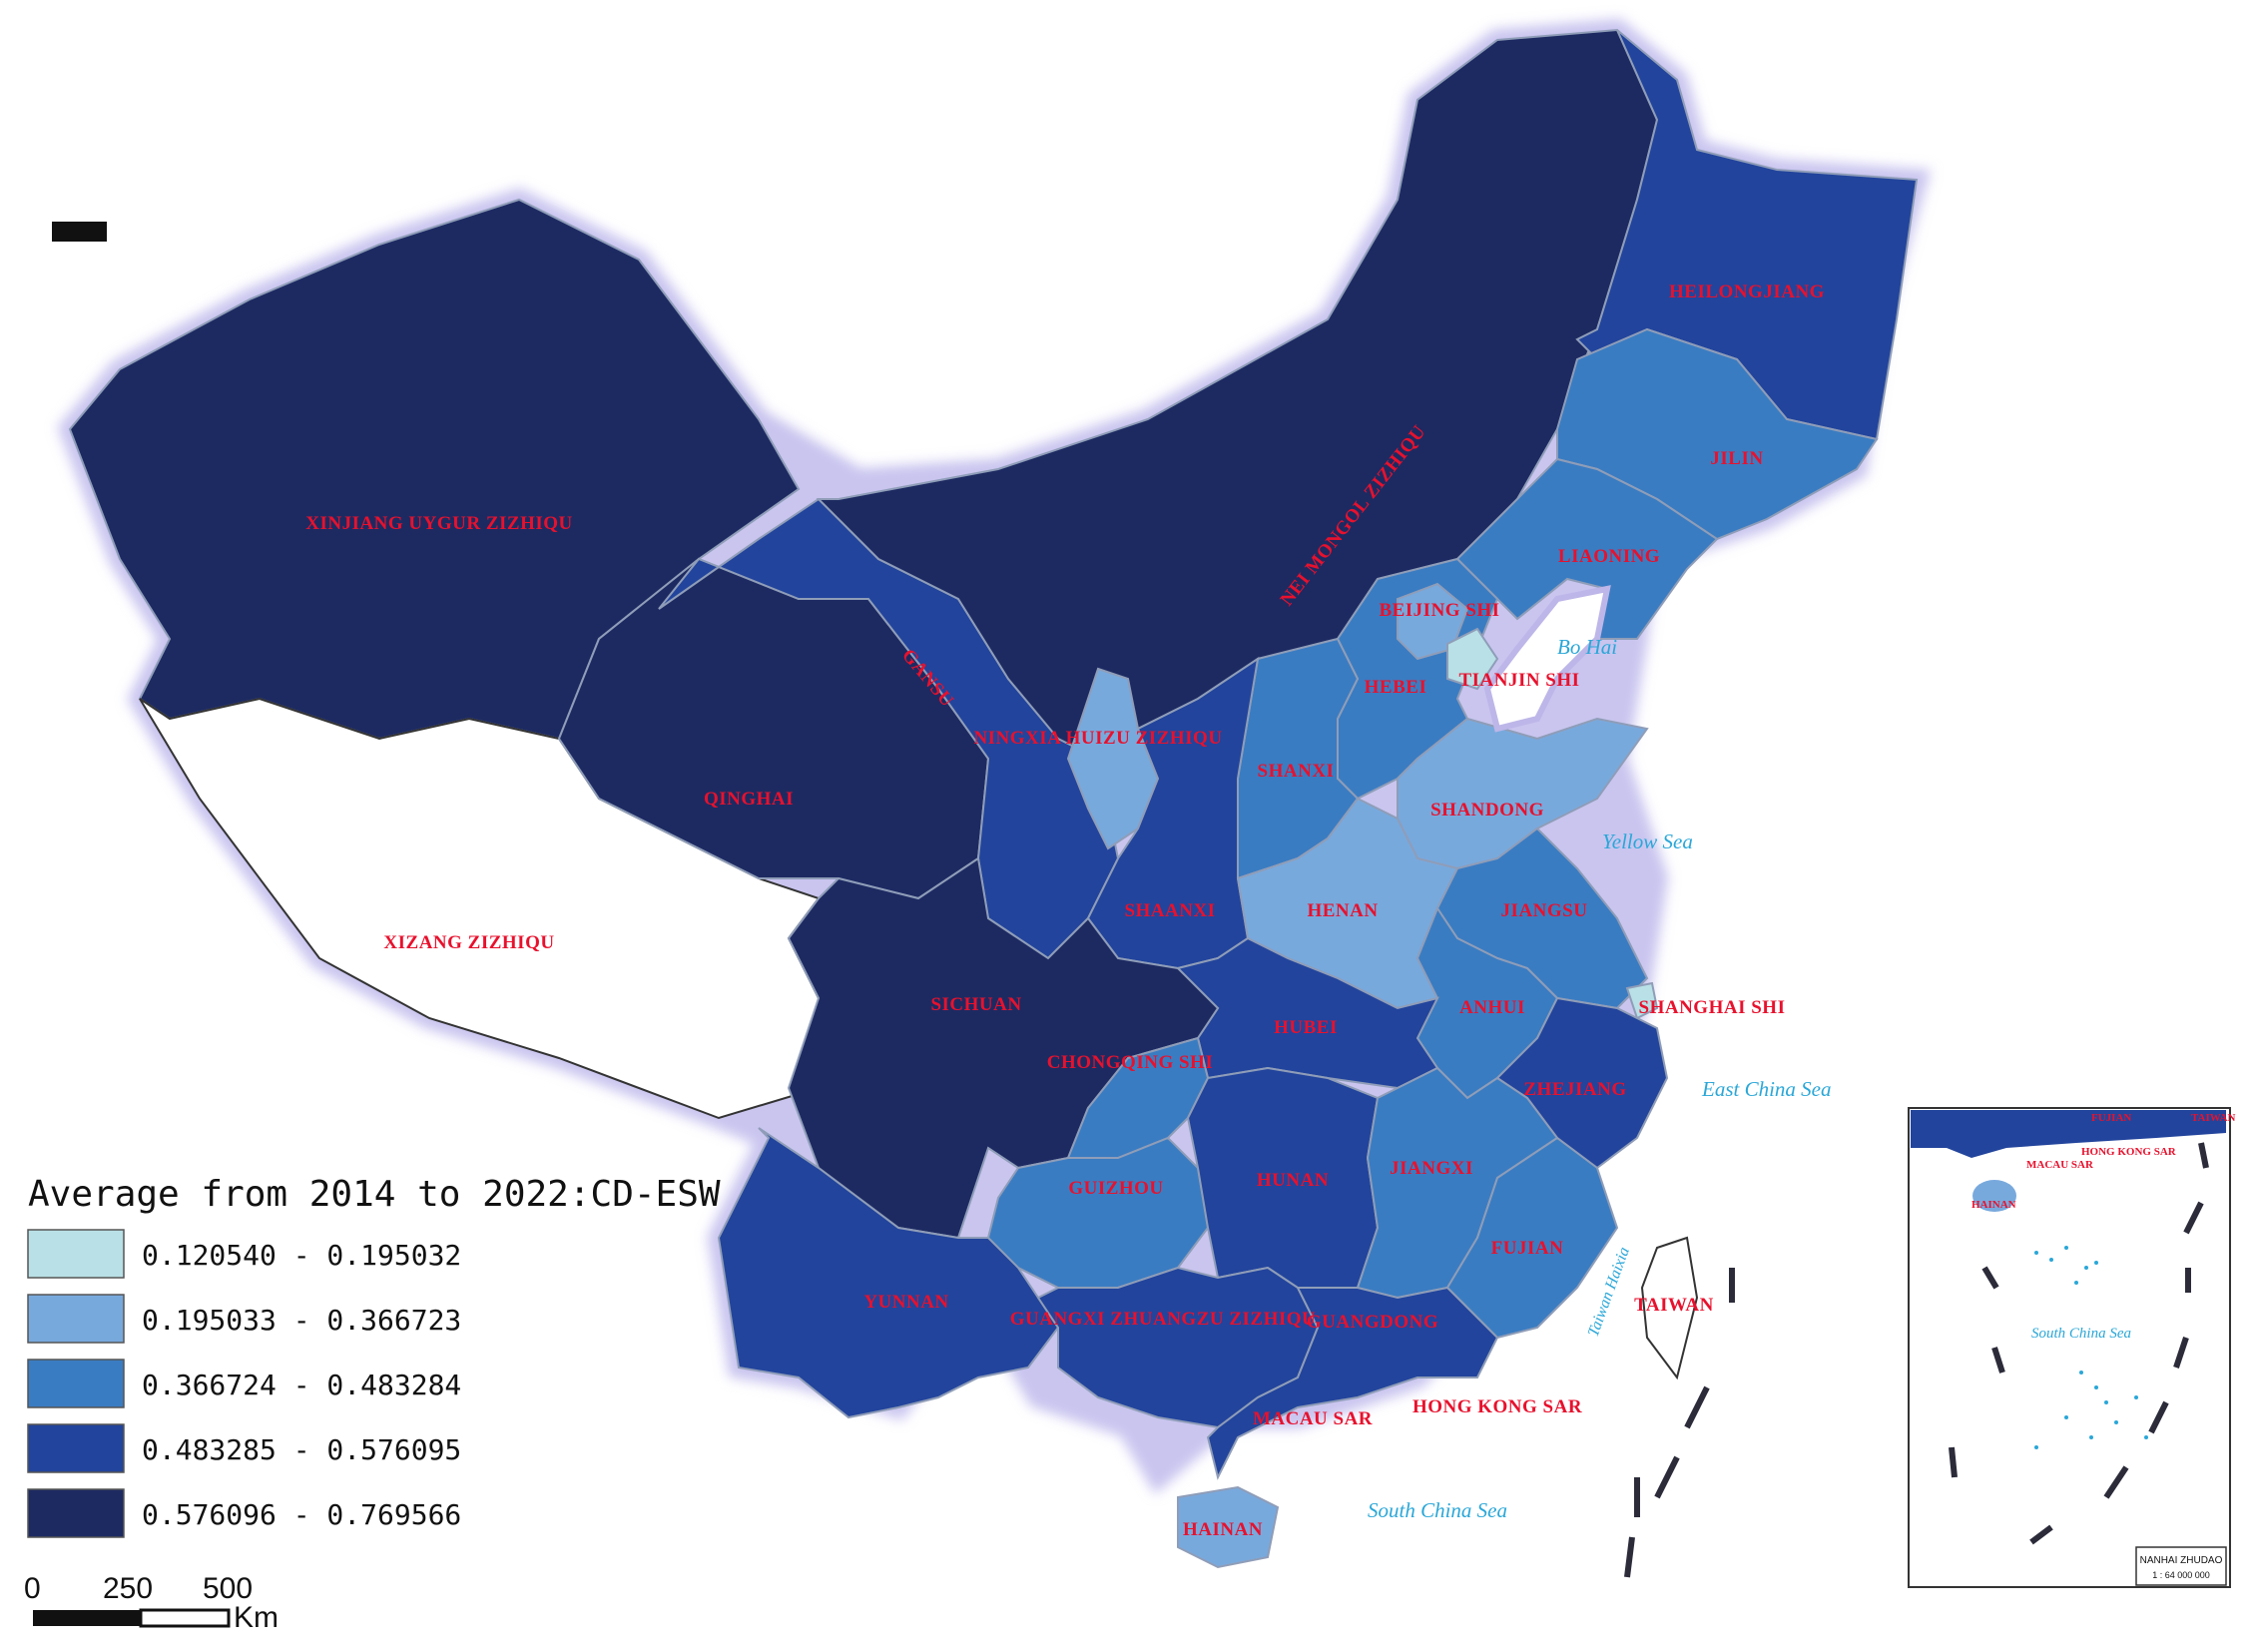 The image size is (2249, 1652). Describe the element at coordinates (2129, 1152) in the screenshot. I see `inset-label-hongkong: HONG KONG SAR` at that location.